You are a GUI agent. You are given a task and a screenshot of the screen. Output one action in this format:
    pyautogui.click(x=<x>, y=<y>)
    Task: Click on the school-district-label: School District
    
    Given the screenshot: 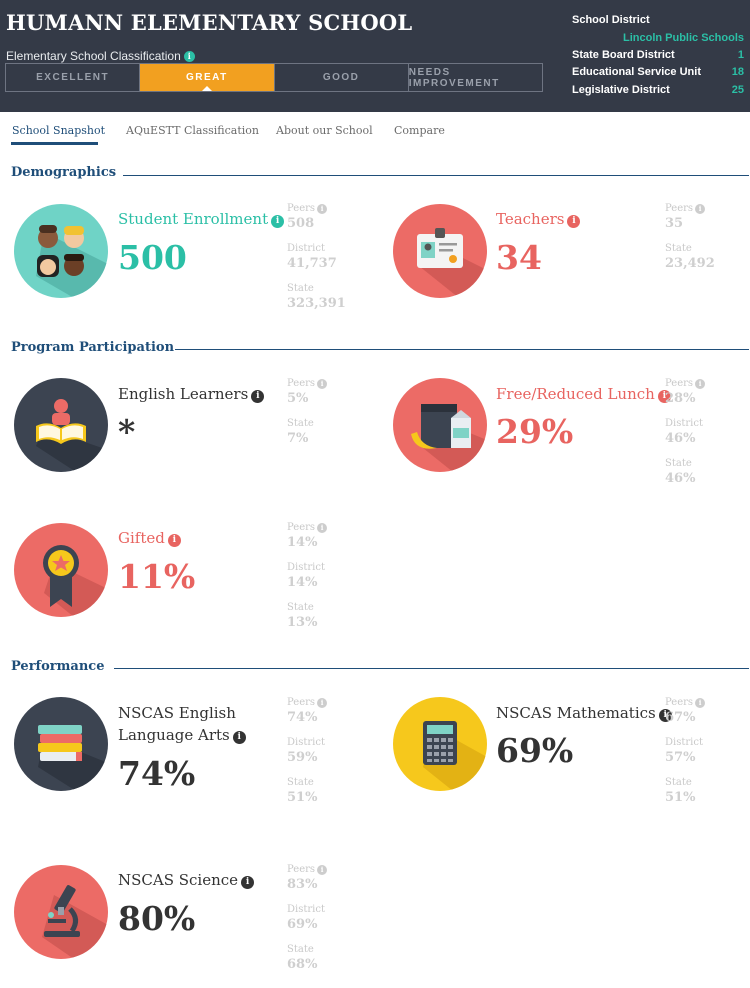 What is the action you would take?
    pyautogui.click(x=611, y=20)
    